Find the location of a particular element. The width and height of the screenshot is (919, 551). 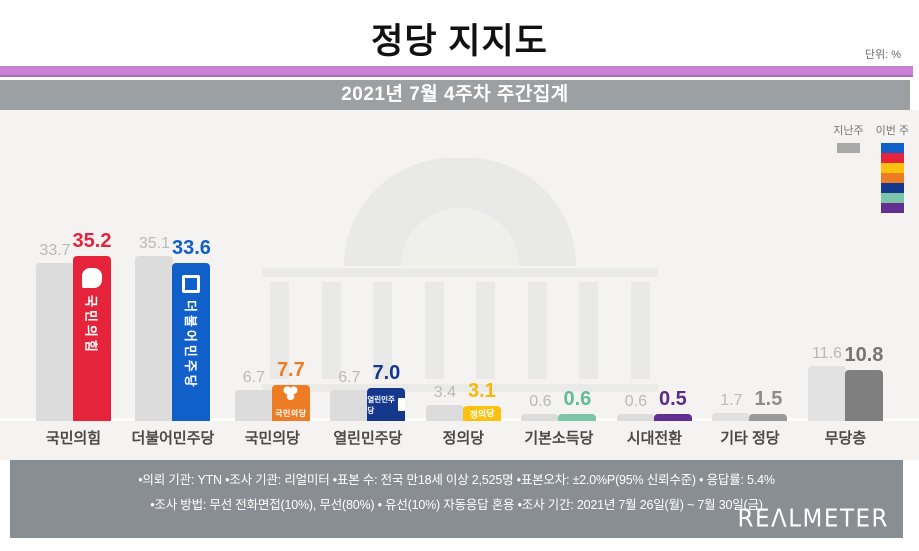

category-label: 시대전환 is located at coordinates (654, 438).